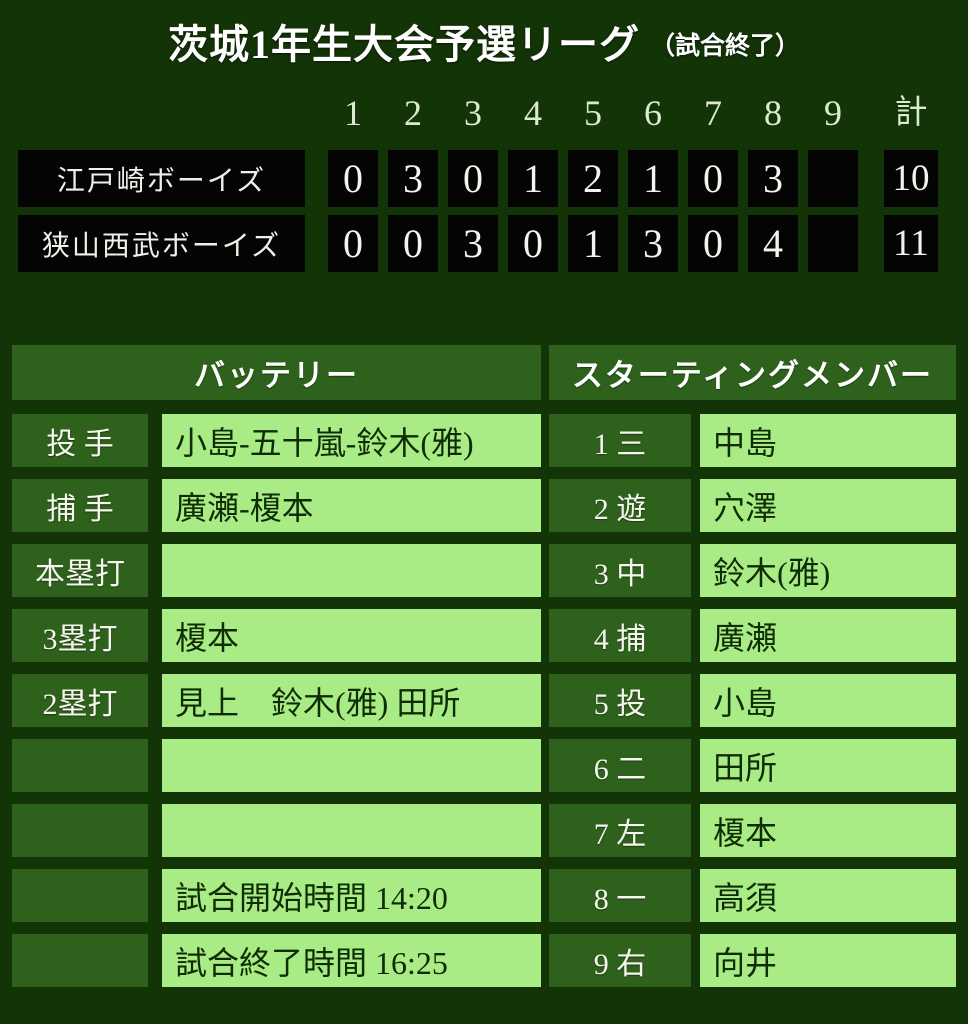 The width and height of the screenshot is (968, 1024). I want to click on lineup-row: 4 捕 廣瀬, so click(752, 635).